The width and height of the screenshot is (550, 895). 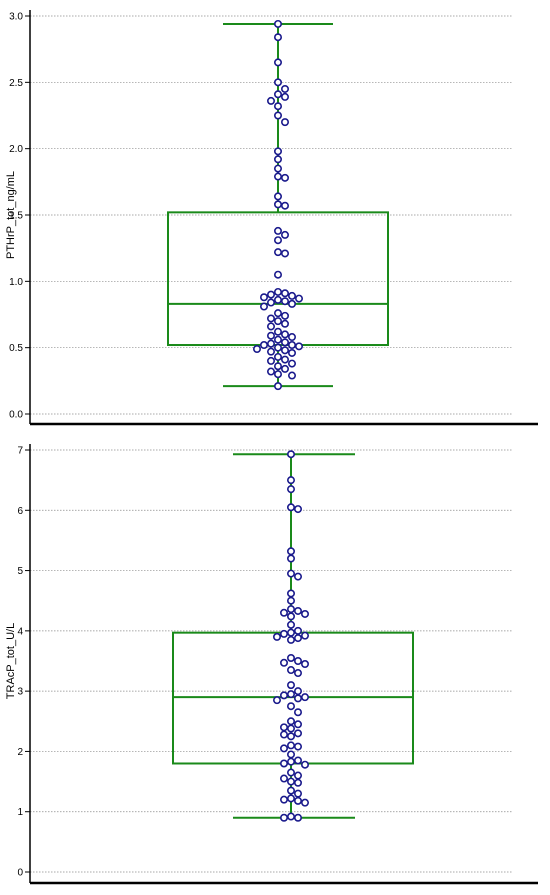 What do you see at coordinates (11, 215) in the screenshot?
I see `y-axis-title: PTHrP_tot_ng/mL` at bounding box center [11, 215].